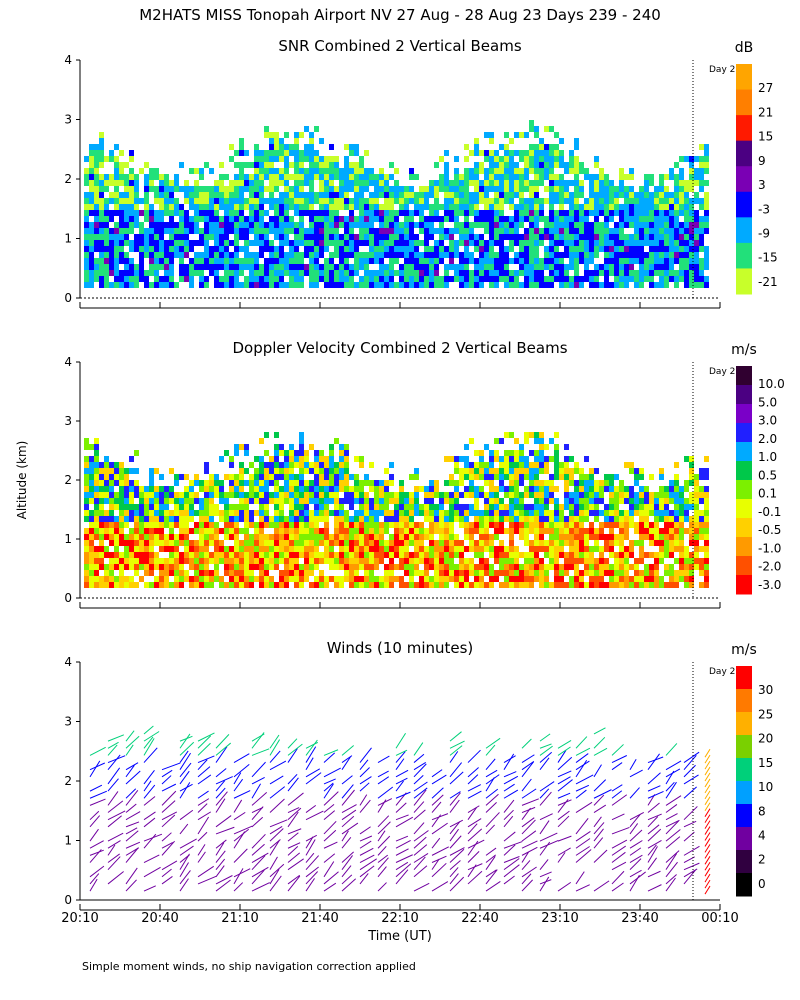 The image size is (800, 1000). Describe the element at coordinates (767, 402) in the screenshot. I see `colorbar-label: 5.0` at that location.